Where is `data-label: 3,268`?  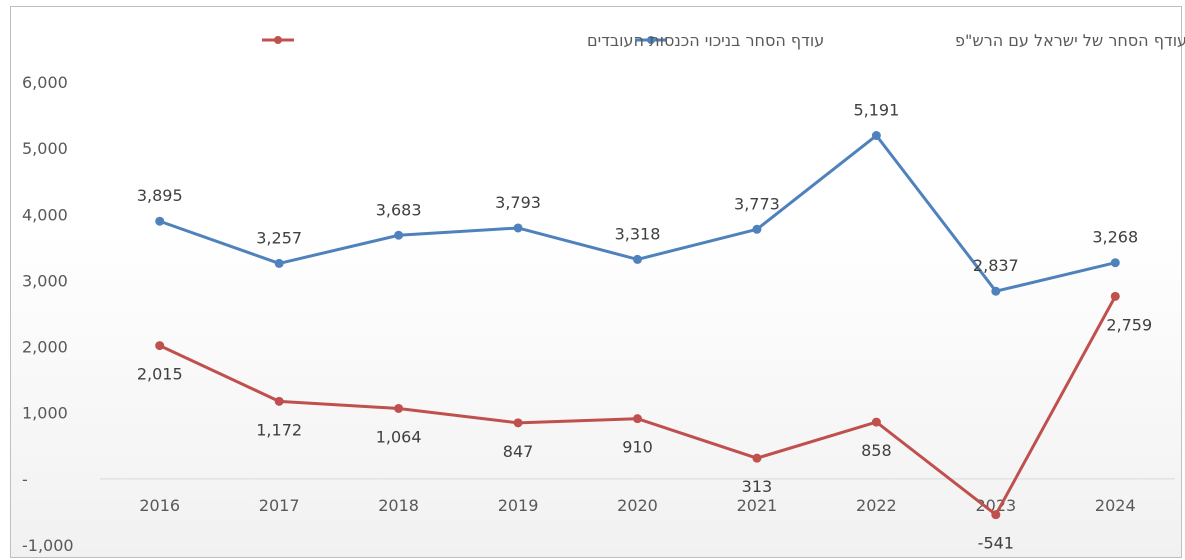 data-label: 3,268 is located at coordinates (1115, 237).